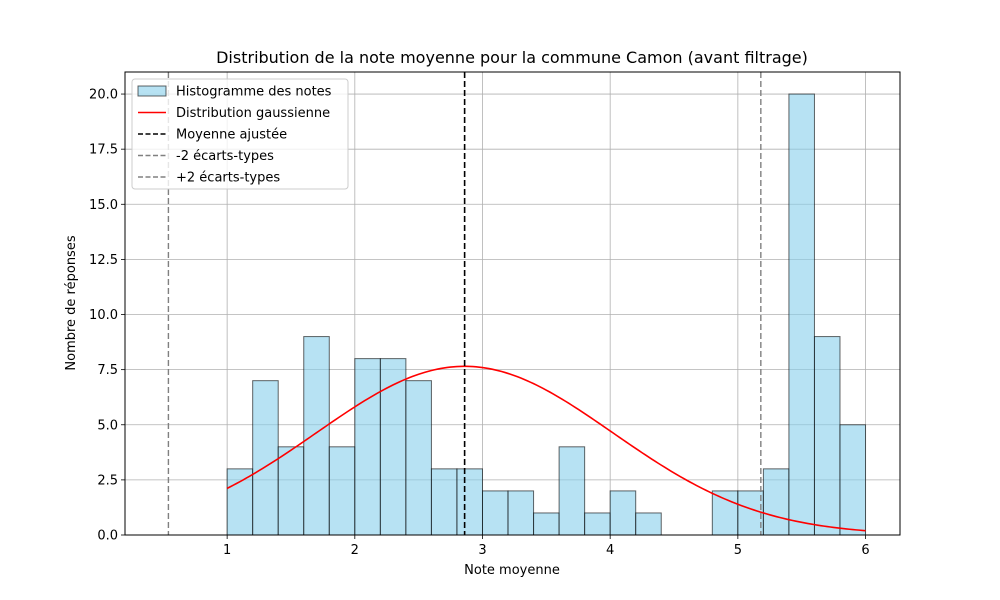  I want to click on y-axis-label: Nombre de réponses, so click(71, 302).